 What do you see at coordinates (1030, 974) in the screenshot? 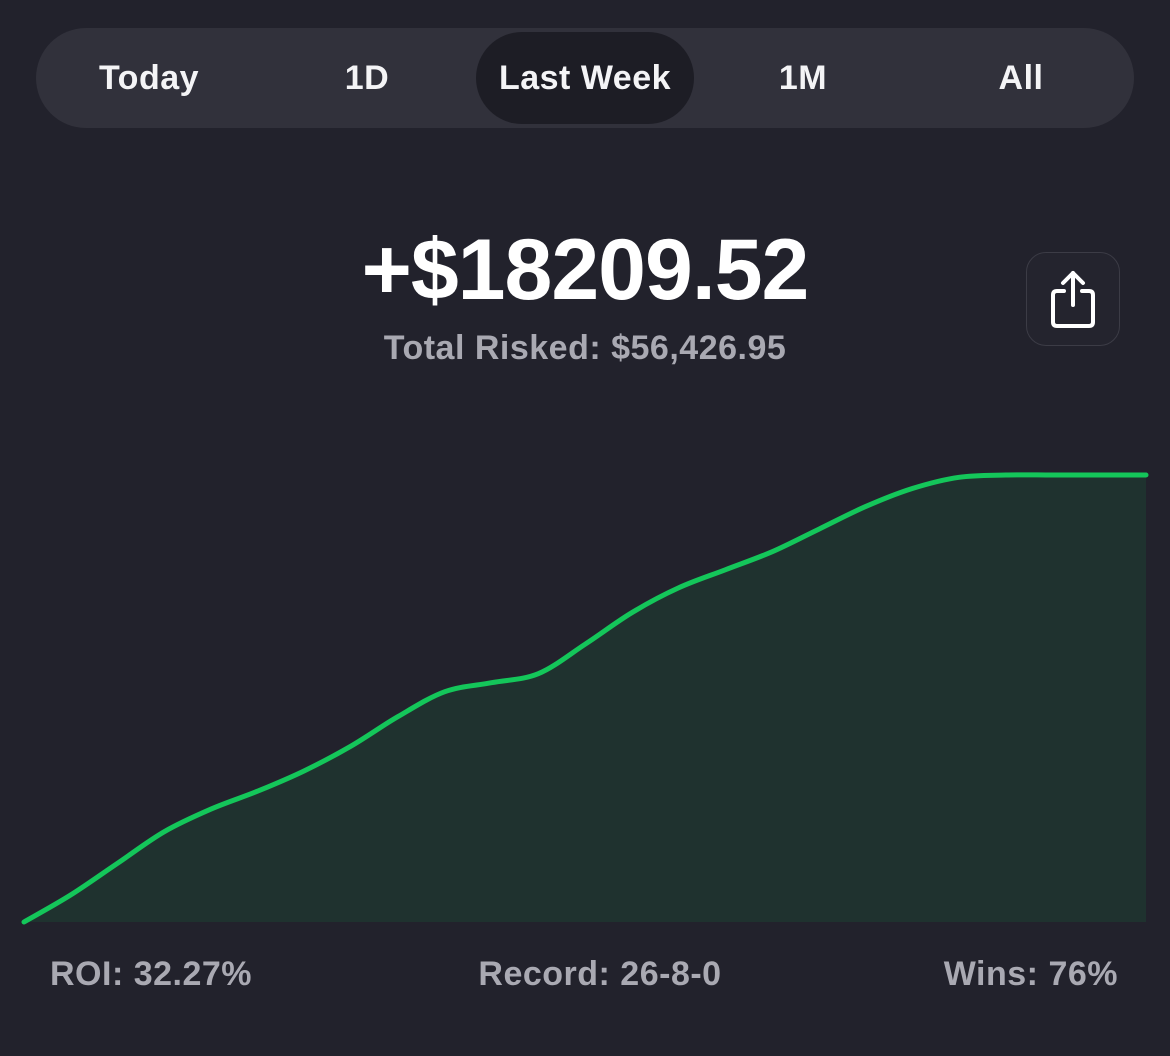
I see `wins-stat: Wins: 76%` at bounding box center [1030, 974].